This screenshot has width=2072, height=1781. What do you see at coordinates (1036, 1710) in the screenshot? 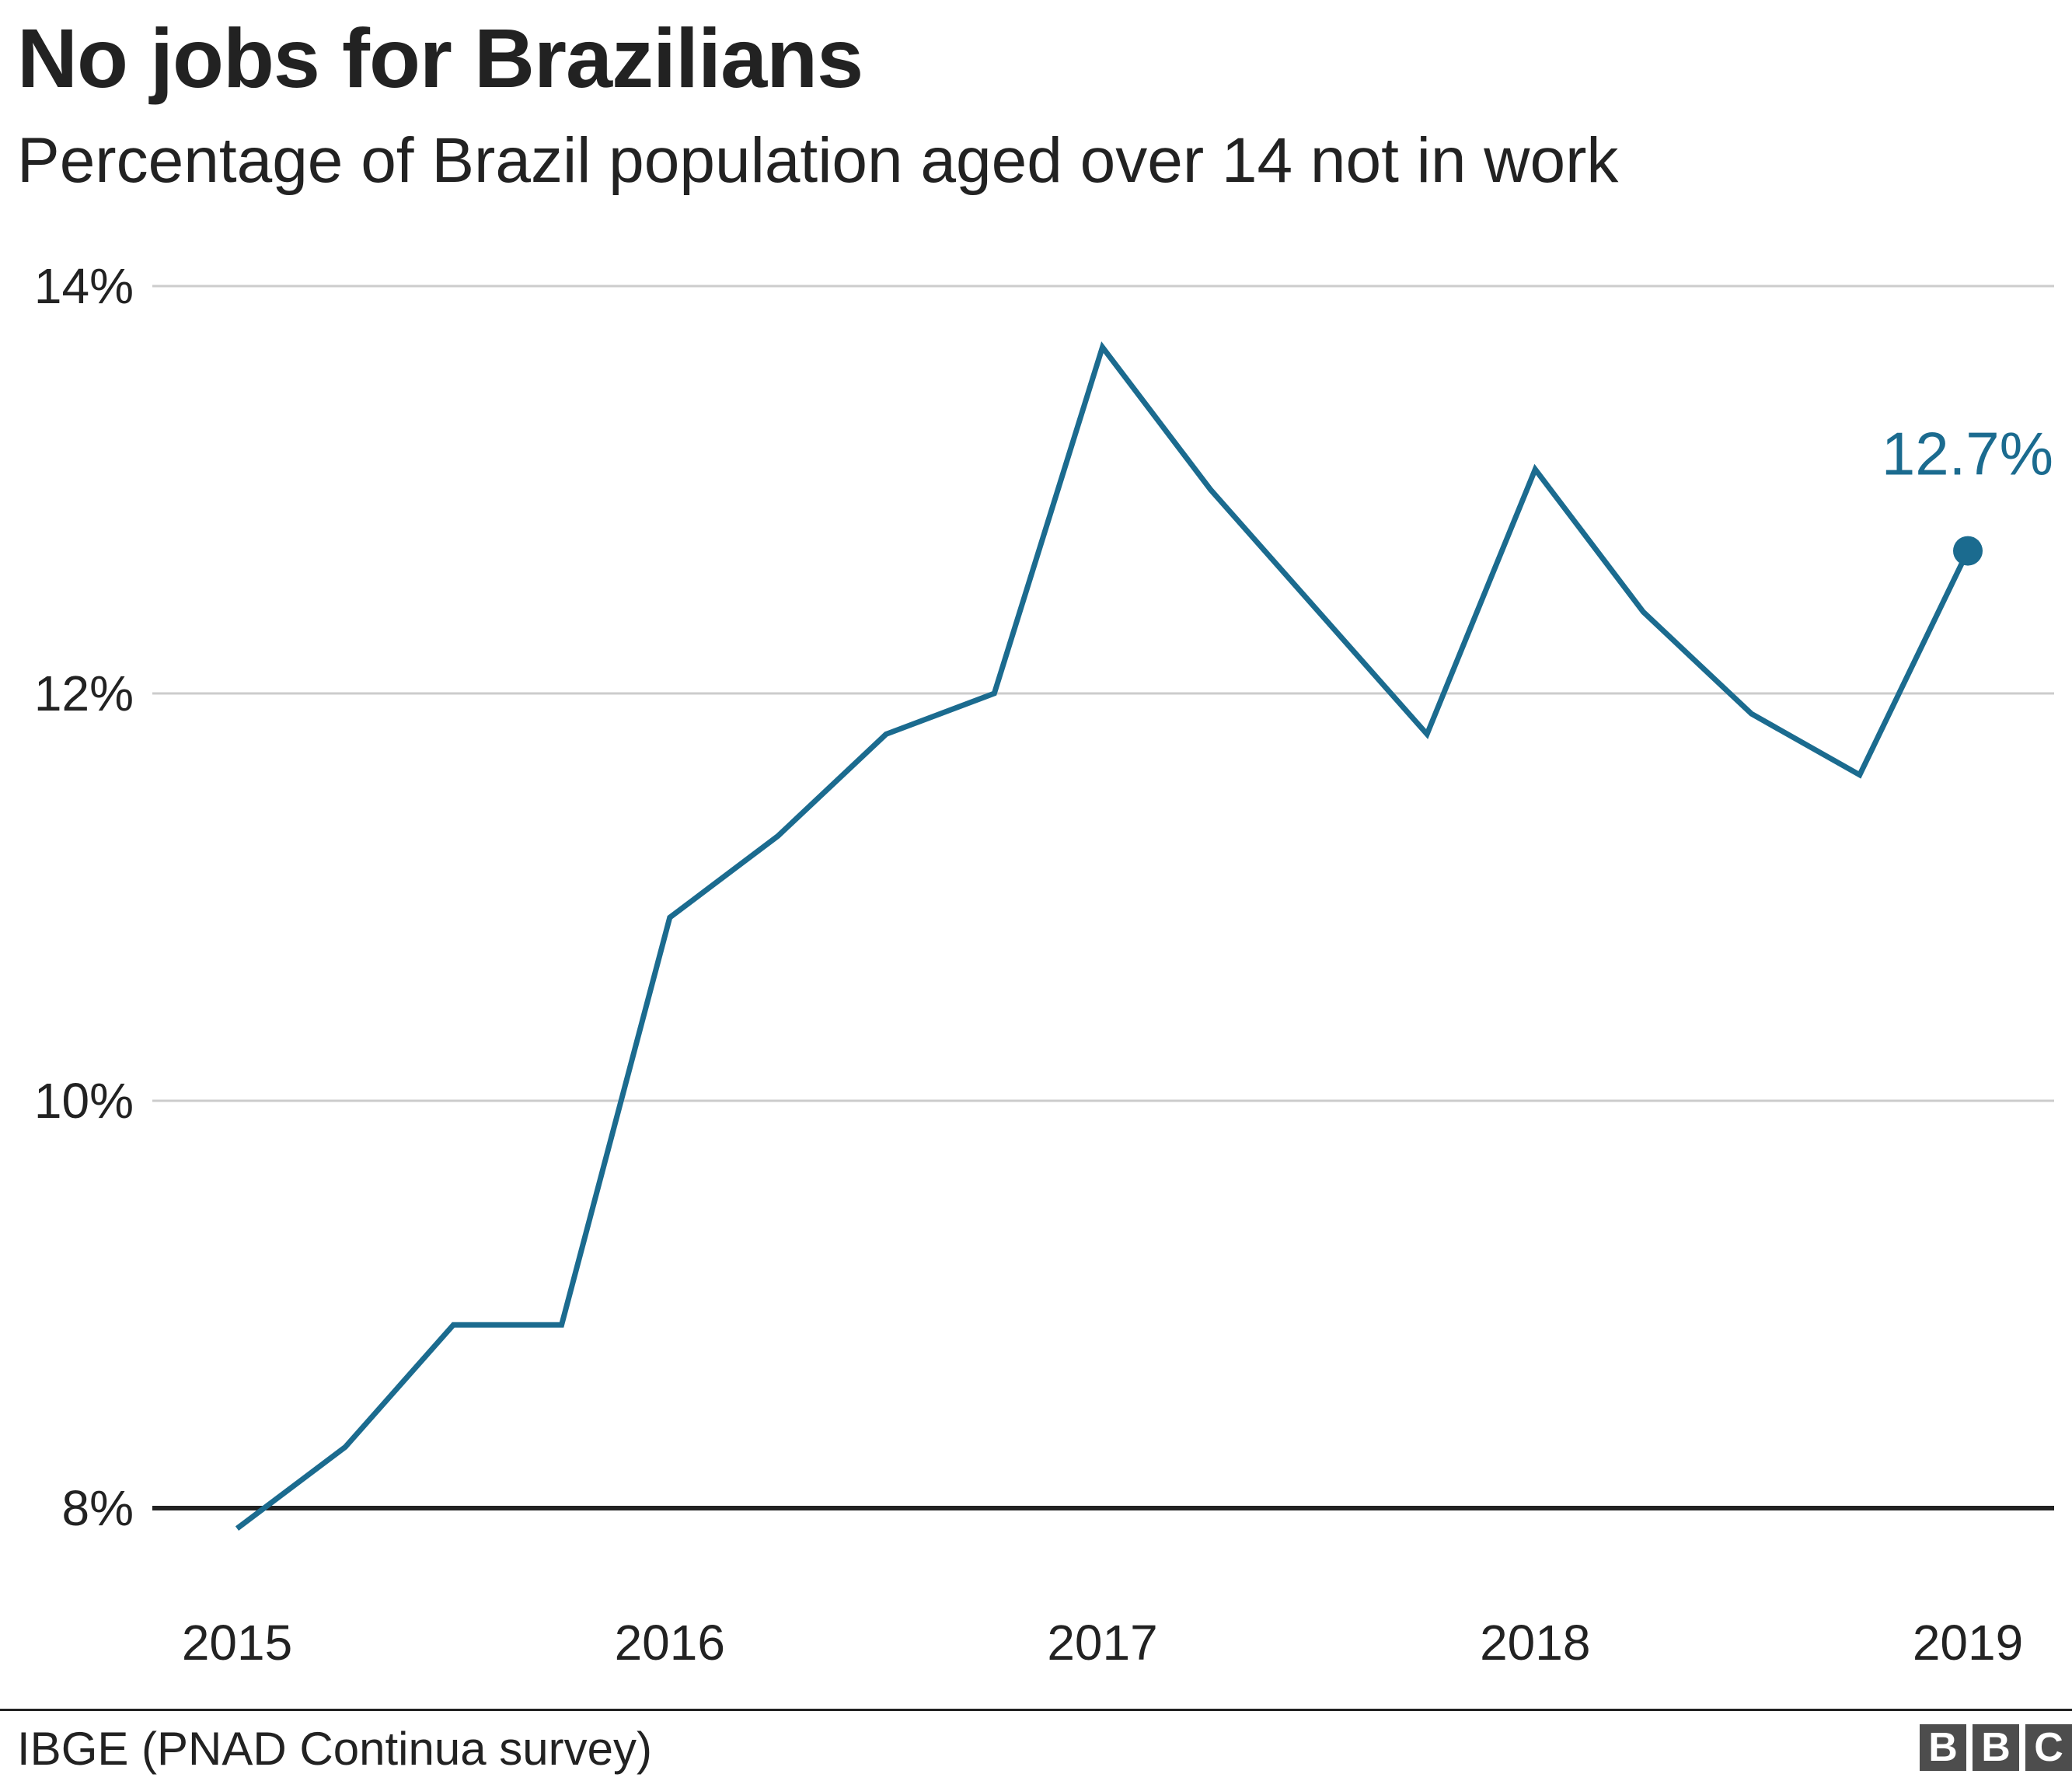
I see `footer-divider` at bounding box center [1036, 1710].